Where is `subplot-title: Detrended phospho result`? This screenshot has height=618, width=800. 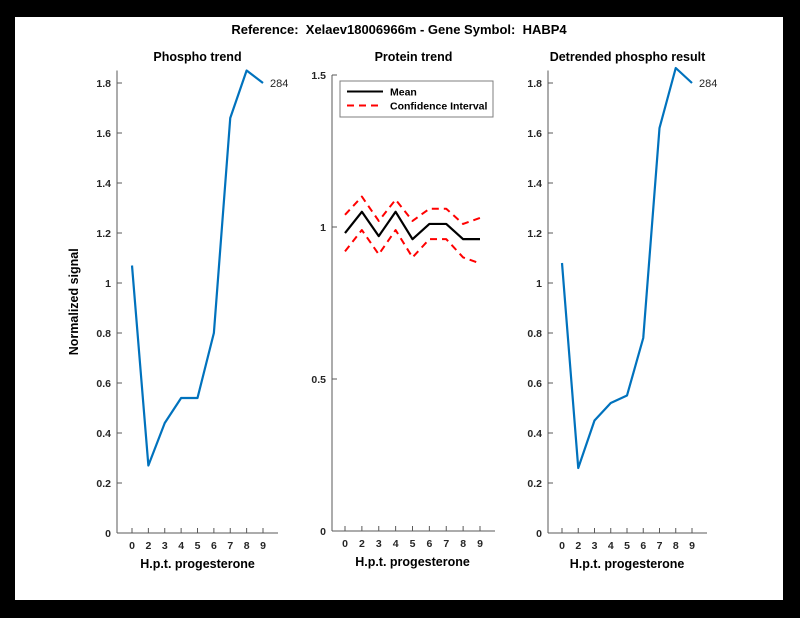
subplot-title: Detrended phospho result is located at coordinates (628, 57).